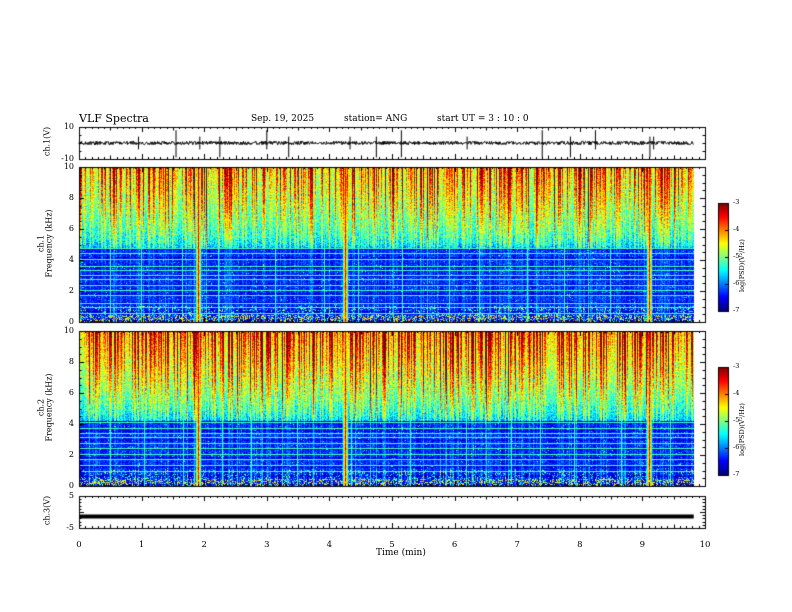 This screenshot has width=792, height=612. Describe the element at coordinates (283, 119) in the screenshot. I see `date-label: Sep. 19, 2025` at that location.